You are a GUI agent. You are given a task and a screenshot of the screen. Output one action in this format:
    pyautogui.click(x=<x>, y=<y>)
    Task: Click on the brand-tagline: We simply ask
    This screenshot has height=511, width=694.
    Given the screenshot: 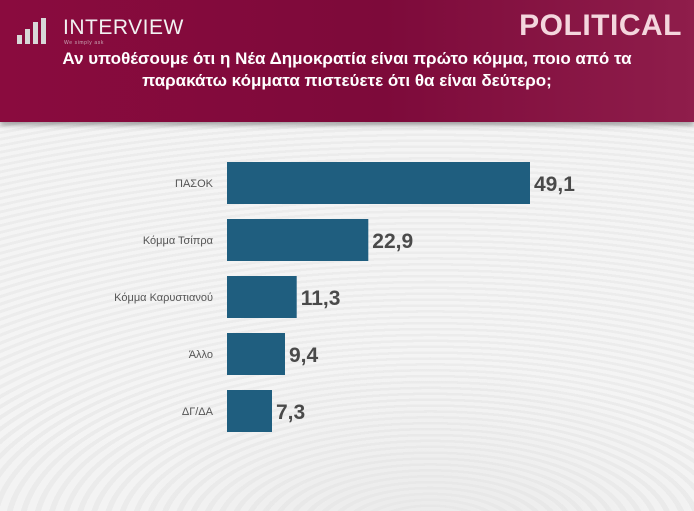 What is the action you would take?
    pyautogui.click(x=84, y=43)
    